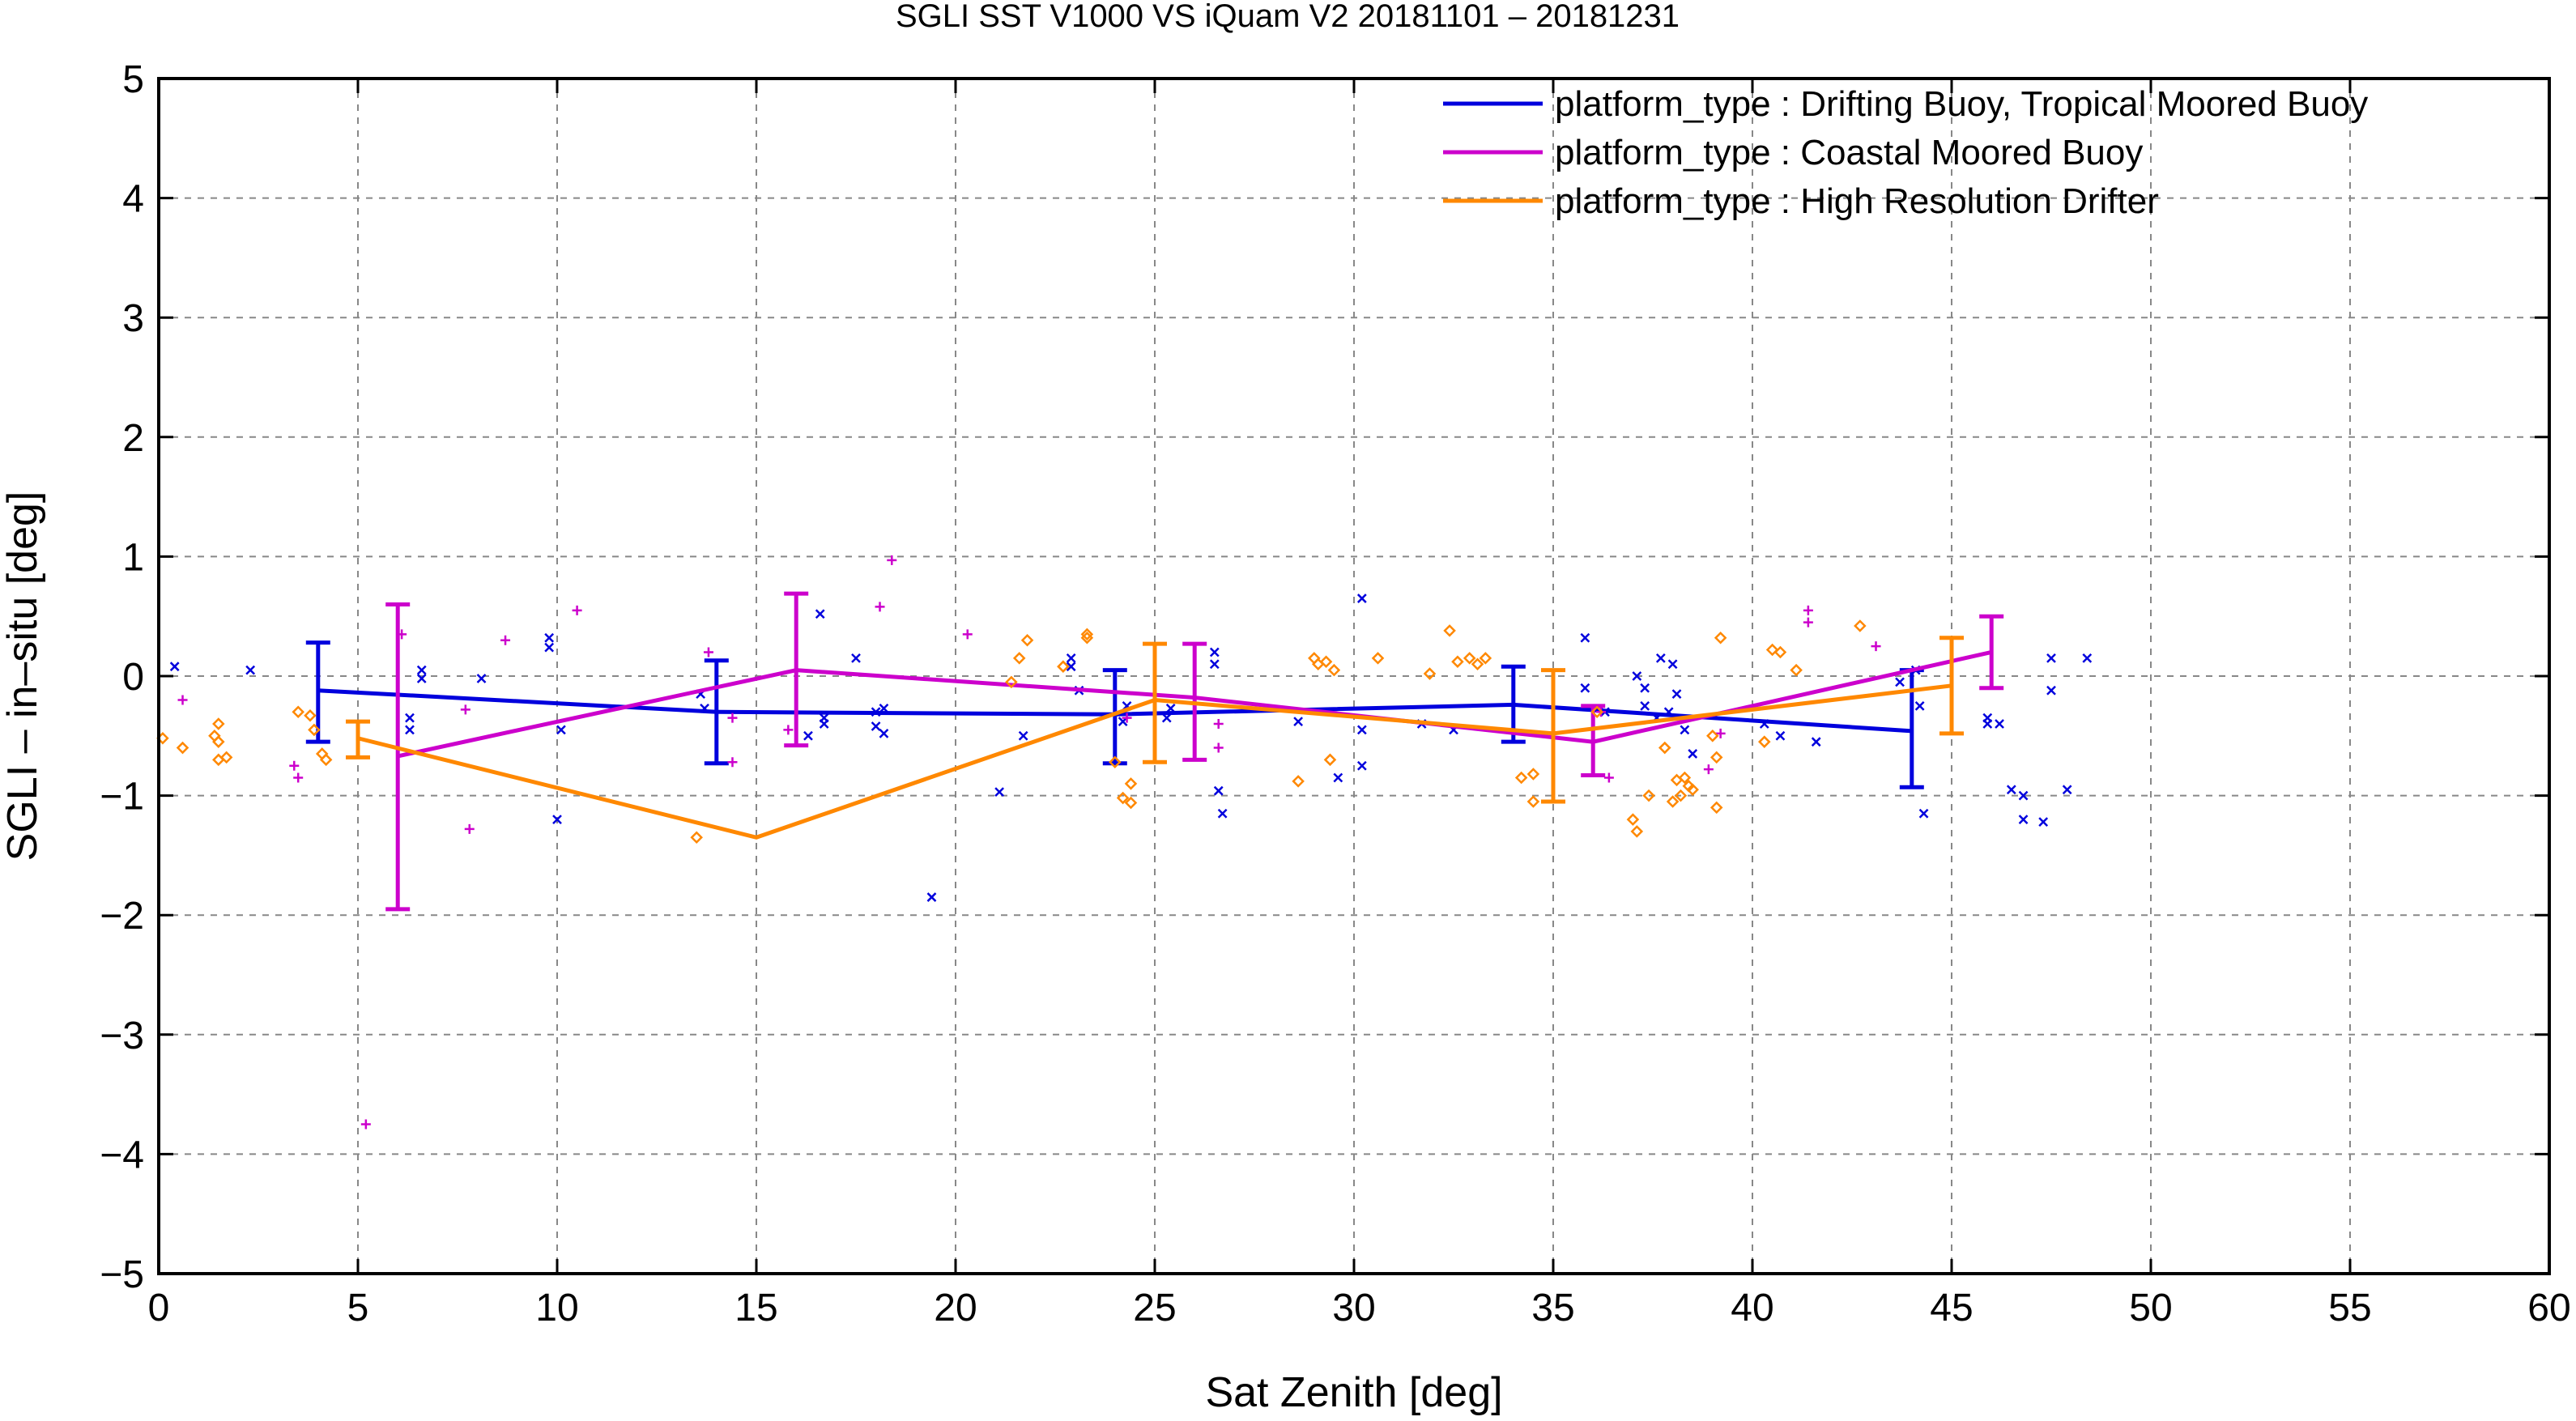 The image size is (2576, 1421). I want to click on y-tick-label: 1, so click(133, 557).